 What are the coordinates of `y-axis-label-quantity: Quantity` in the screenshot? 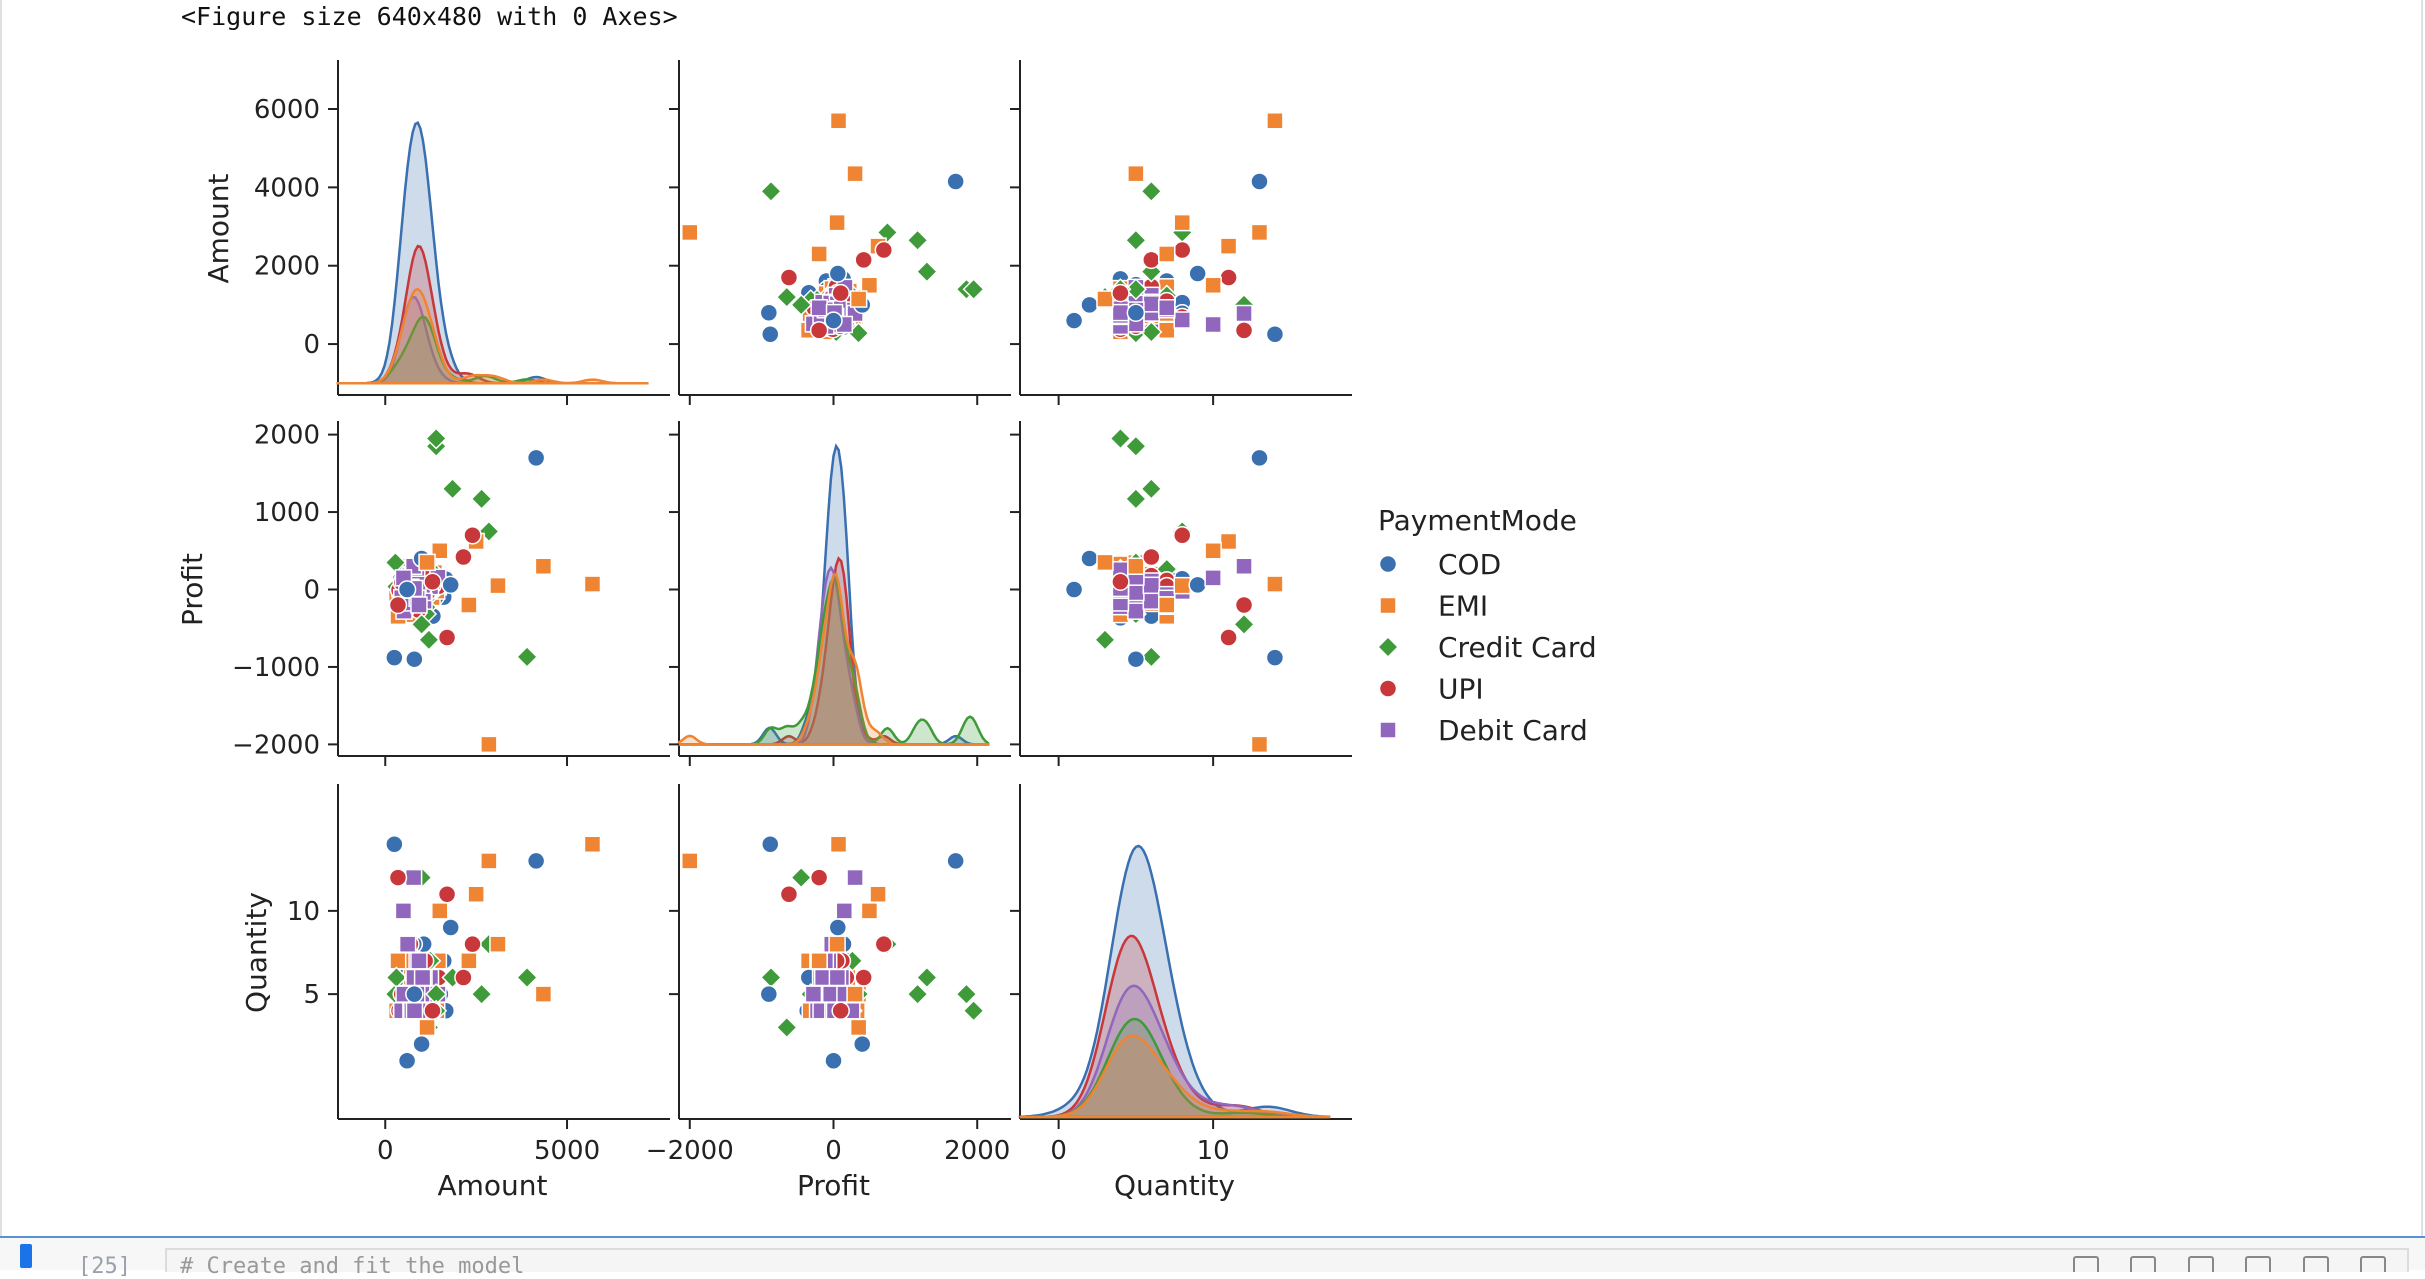 It's located at (256, 952).